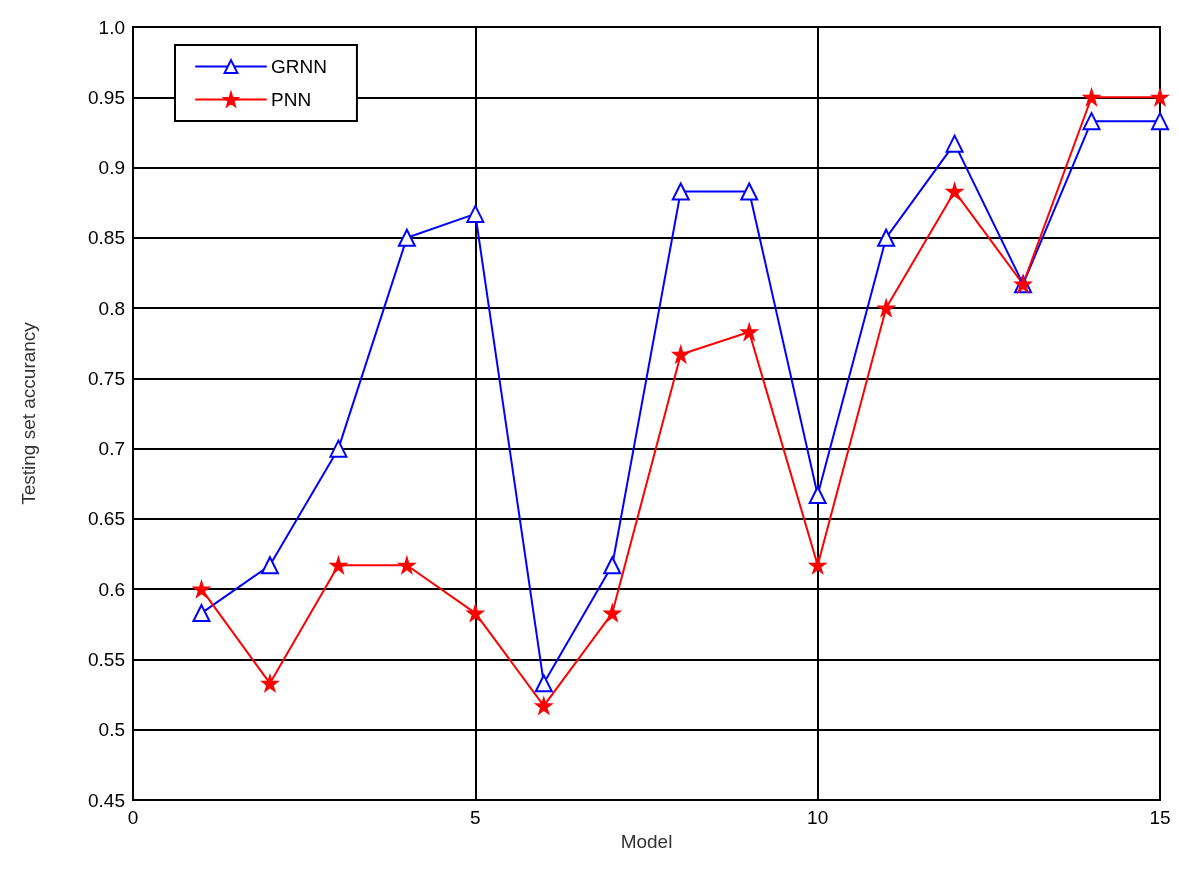 The height and width of the screenshot is (879, 1179). Describe the element at coordinates (818, 817) in the screenshot. I see `x-tick-label: 10` at that location.